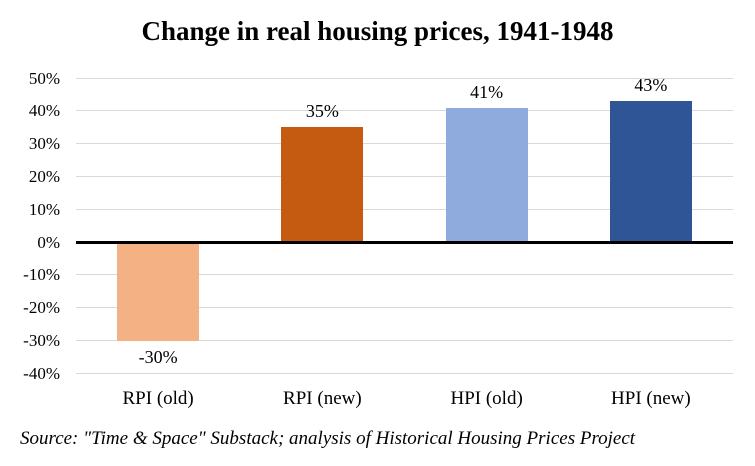  Describe the element at coordinates (44, 176) in the screenshot. I see `y-axis-tick-label: 20%` at that location.